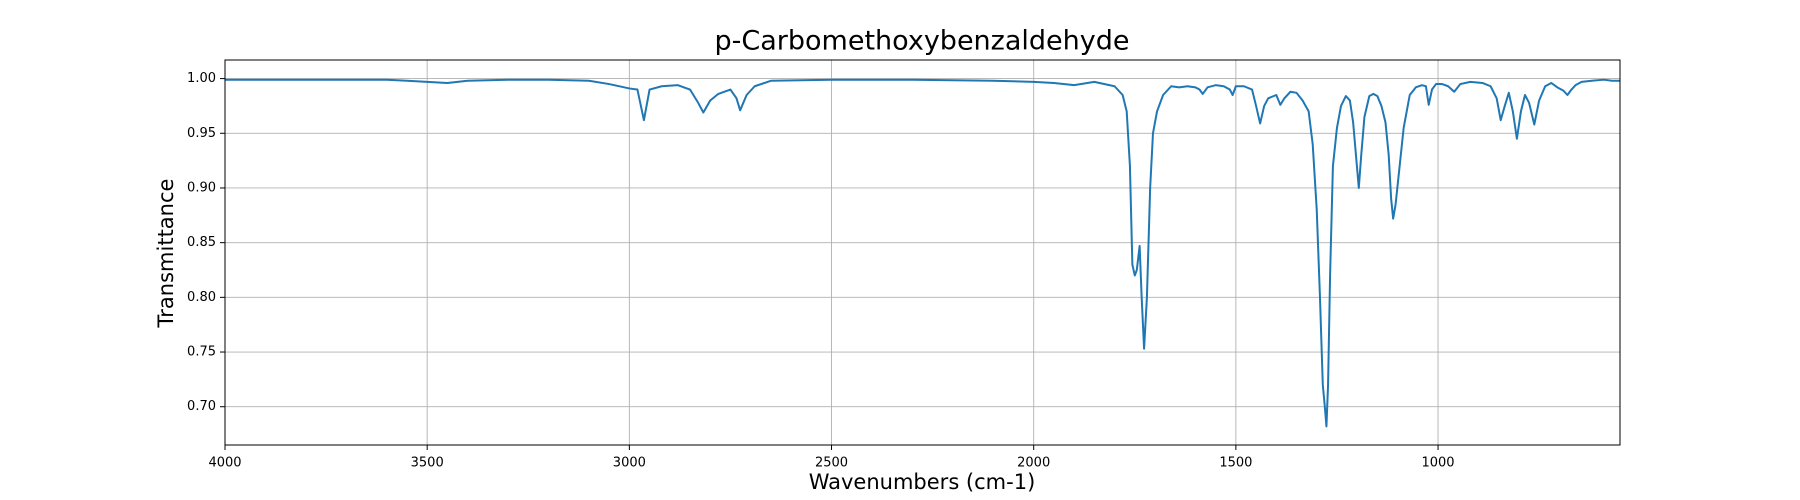  Describe the element at coordinates (1033, 463) in the screenshot. I see `x-tick-label: 2000` at that location.